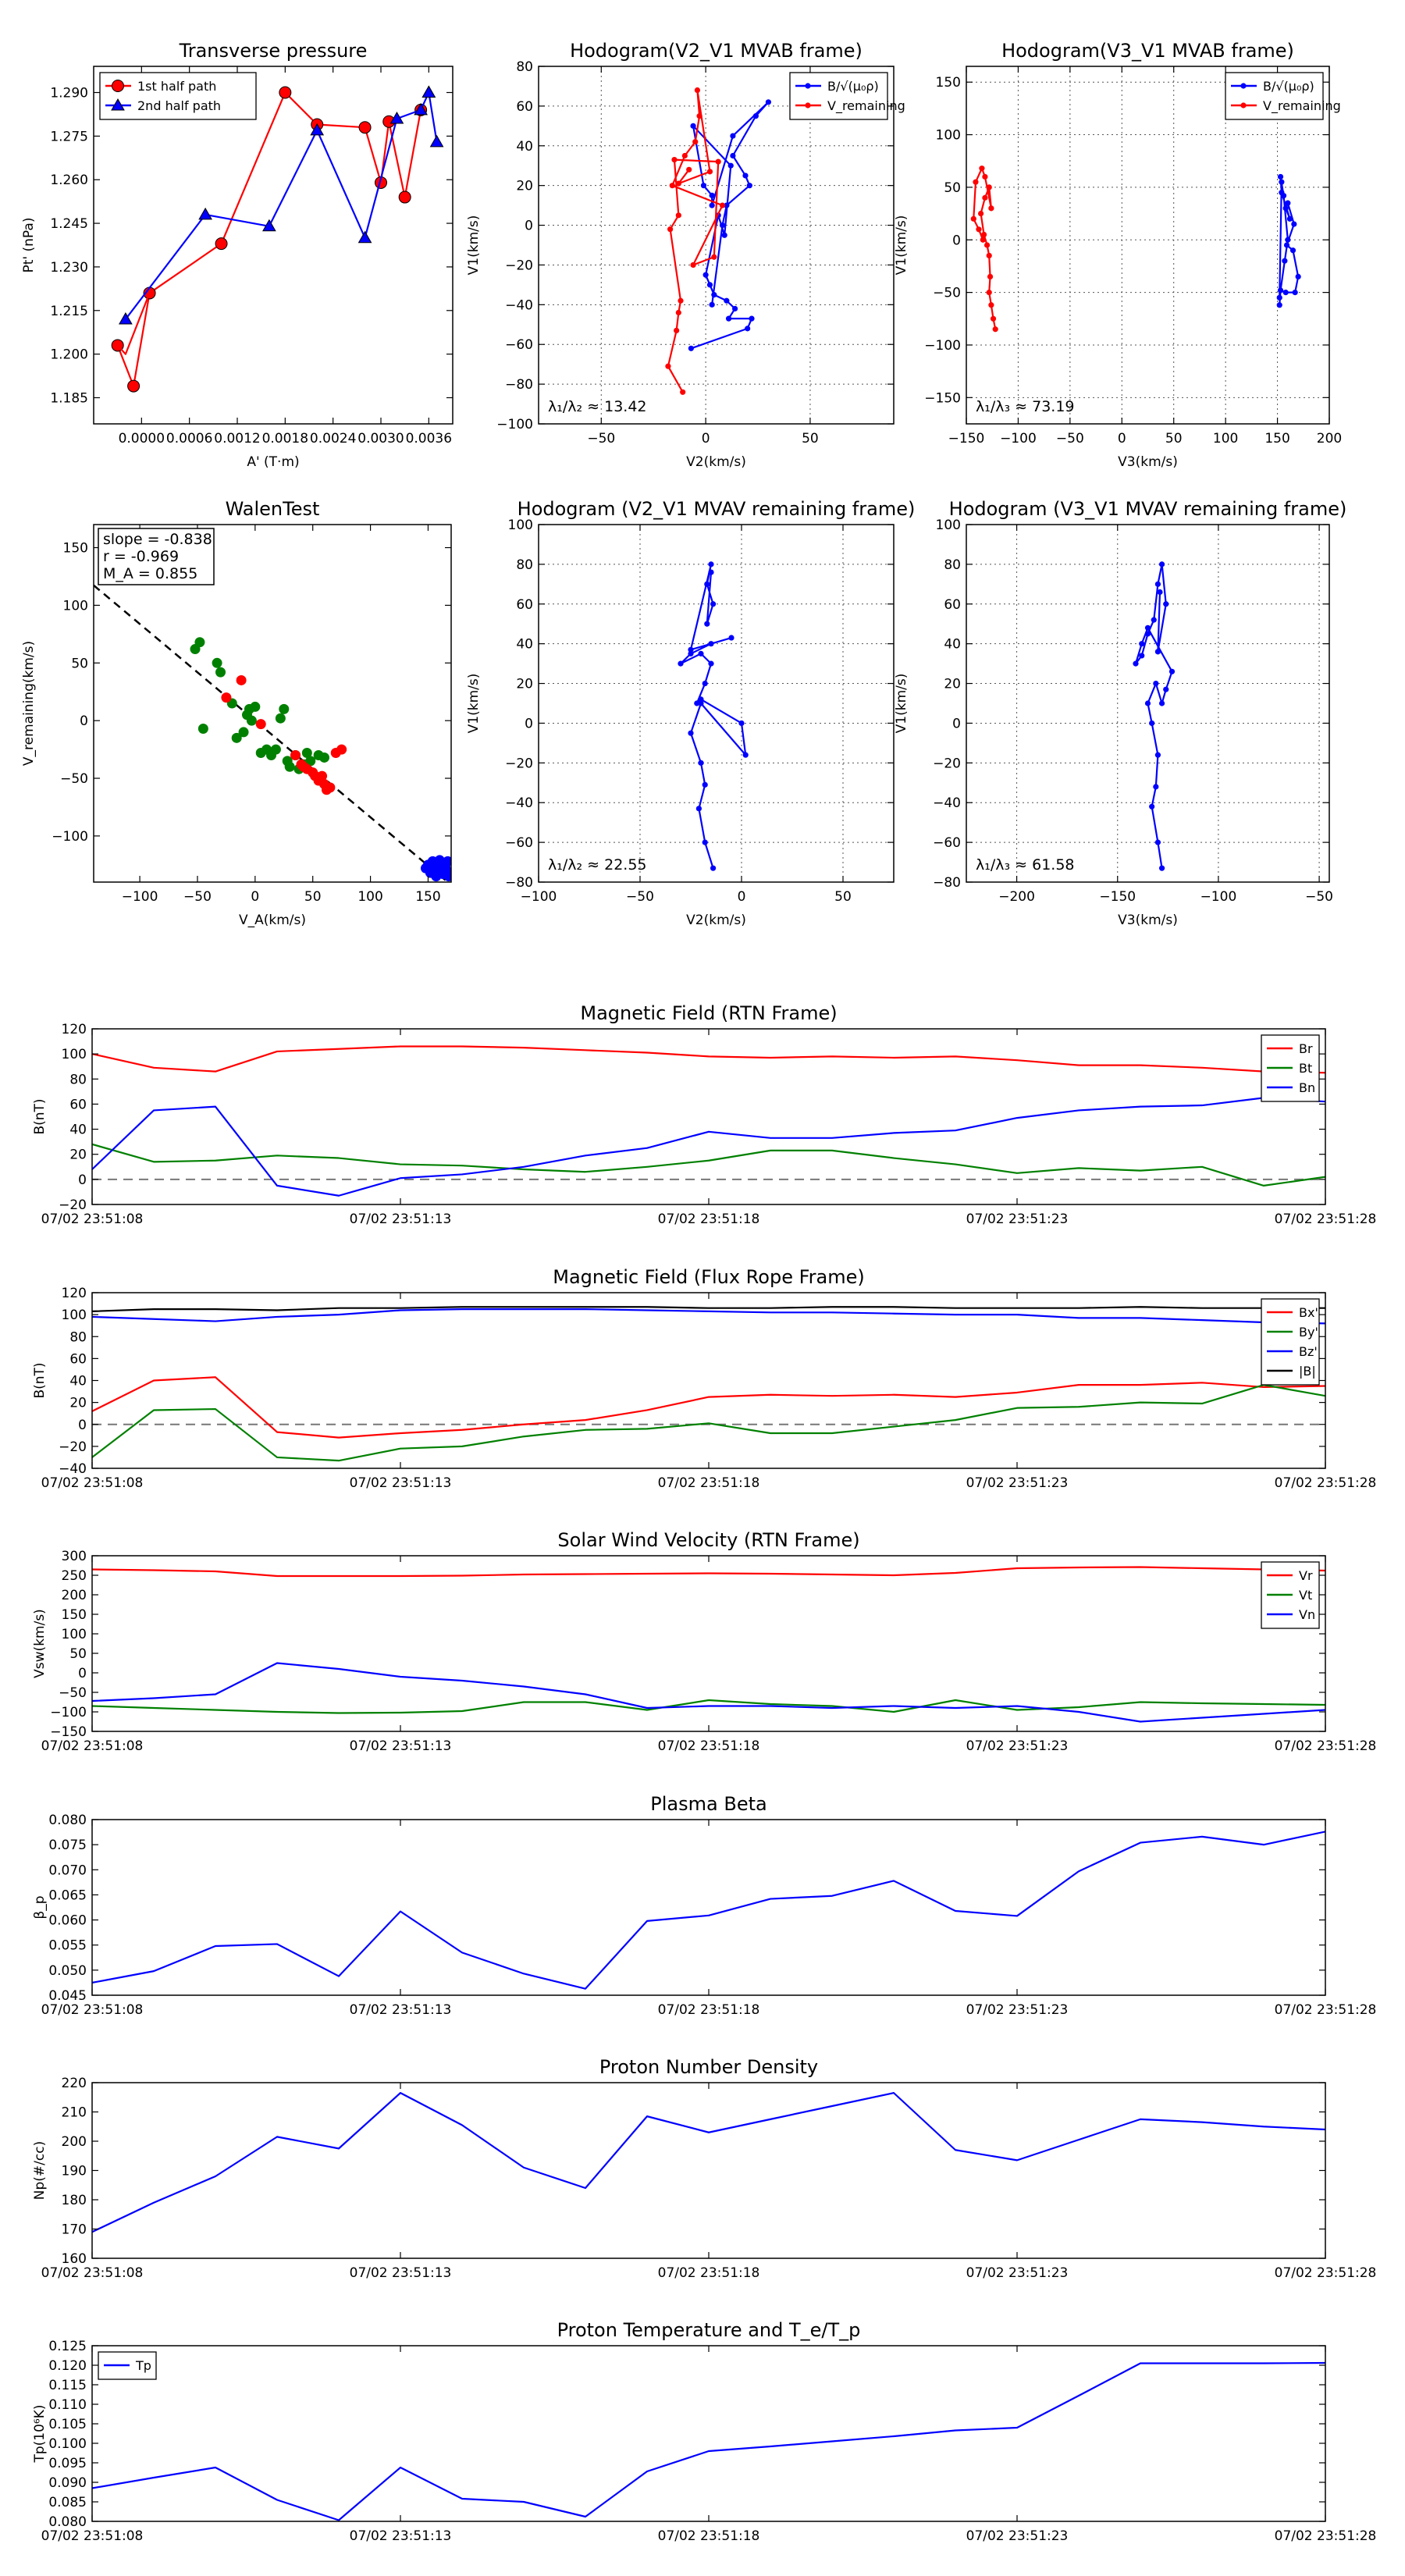 This screenshot has width=1405, height=2576. What do you see at coordinates (273, 509) in the screenshot?
I see `chart-title: WalenTest` at bounding box center [273, 509].